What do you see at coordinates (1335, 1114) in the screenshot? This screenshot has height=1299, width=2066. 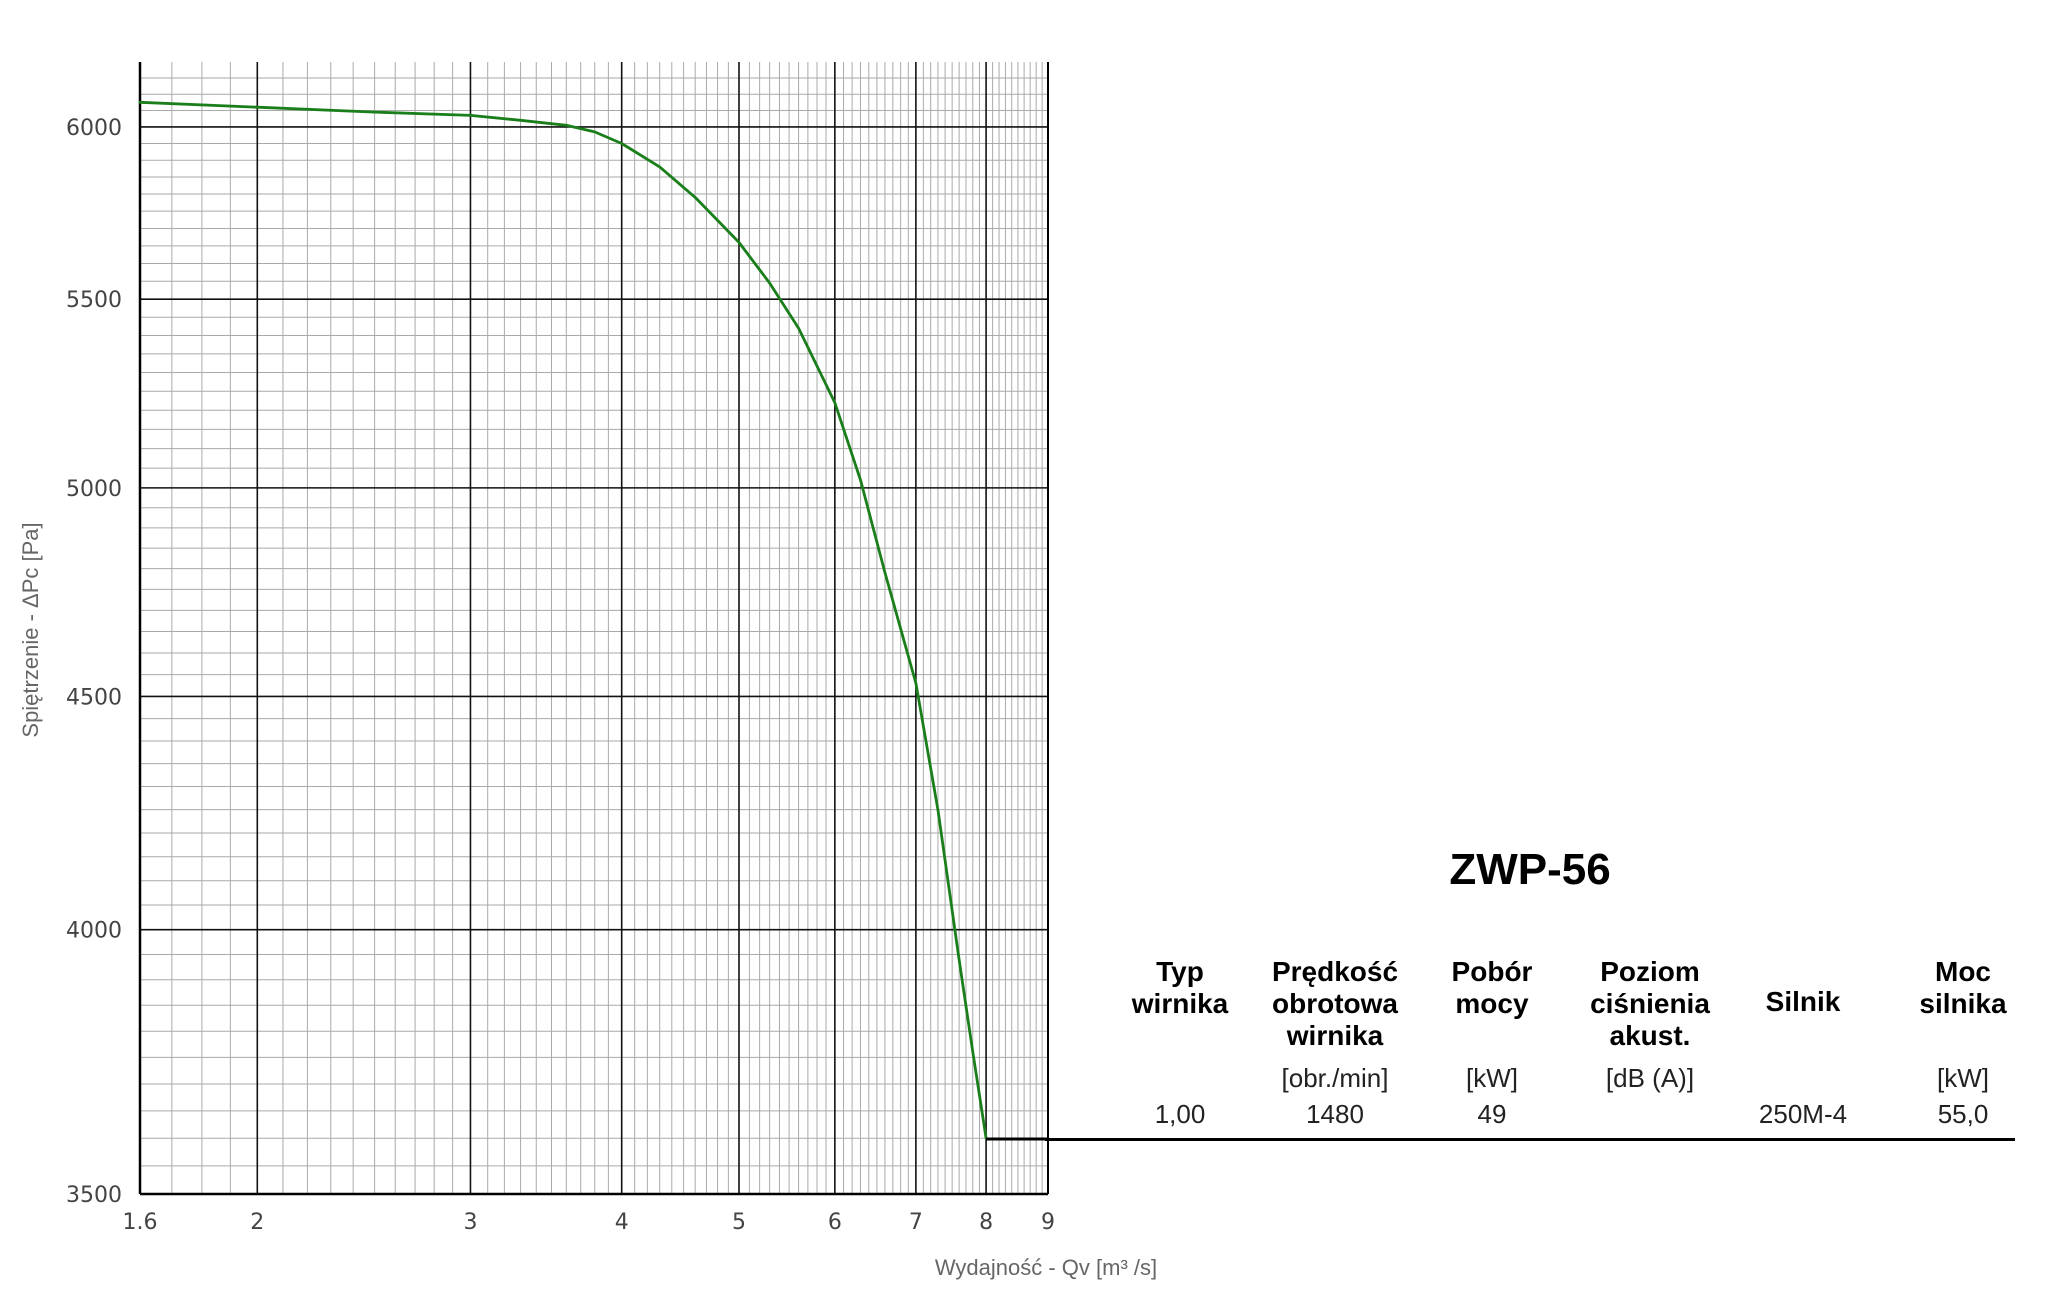 I see `table-value-cell: 1480` at bounding box center [1335, 1114].